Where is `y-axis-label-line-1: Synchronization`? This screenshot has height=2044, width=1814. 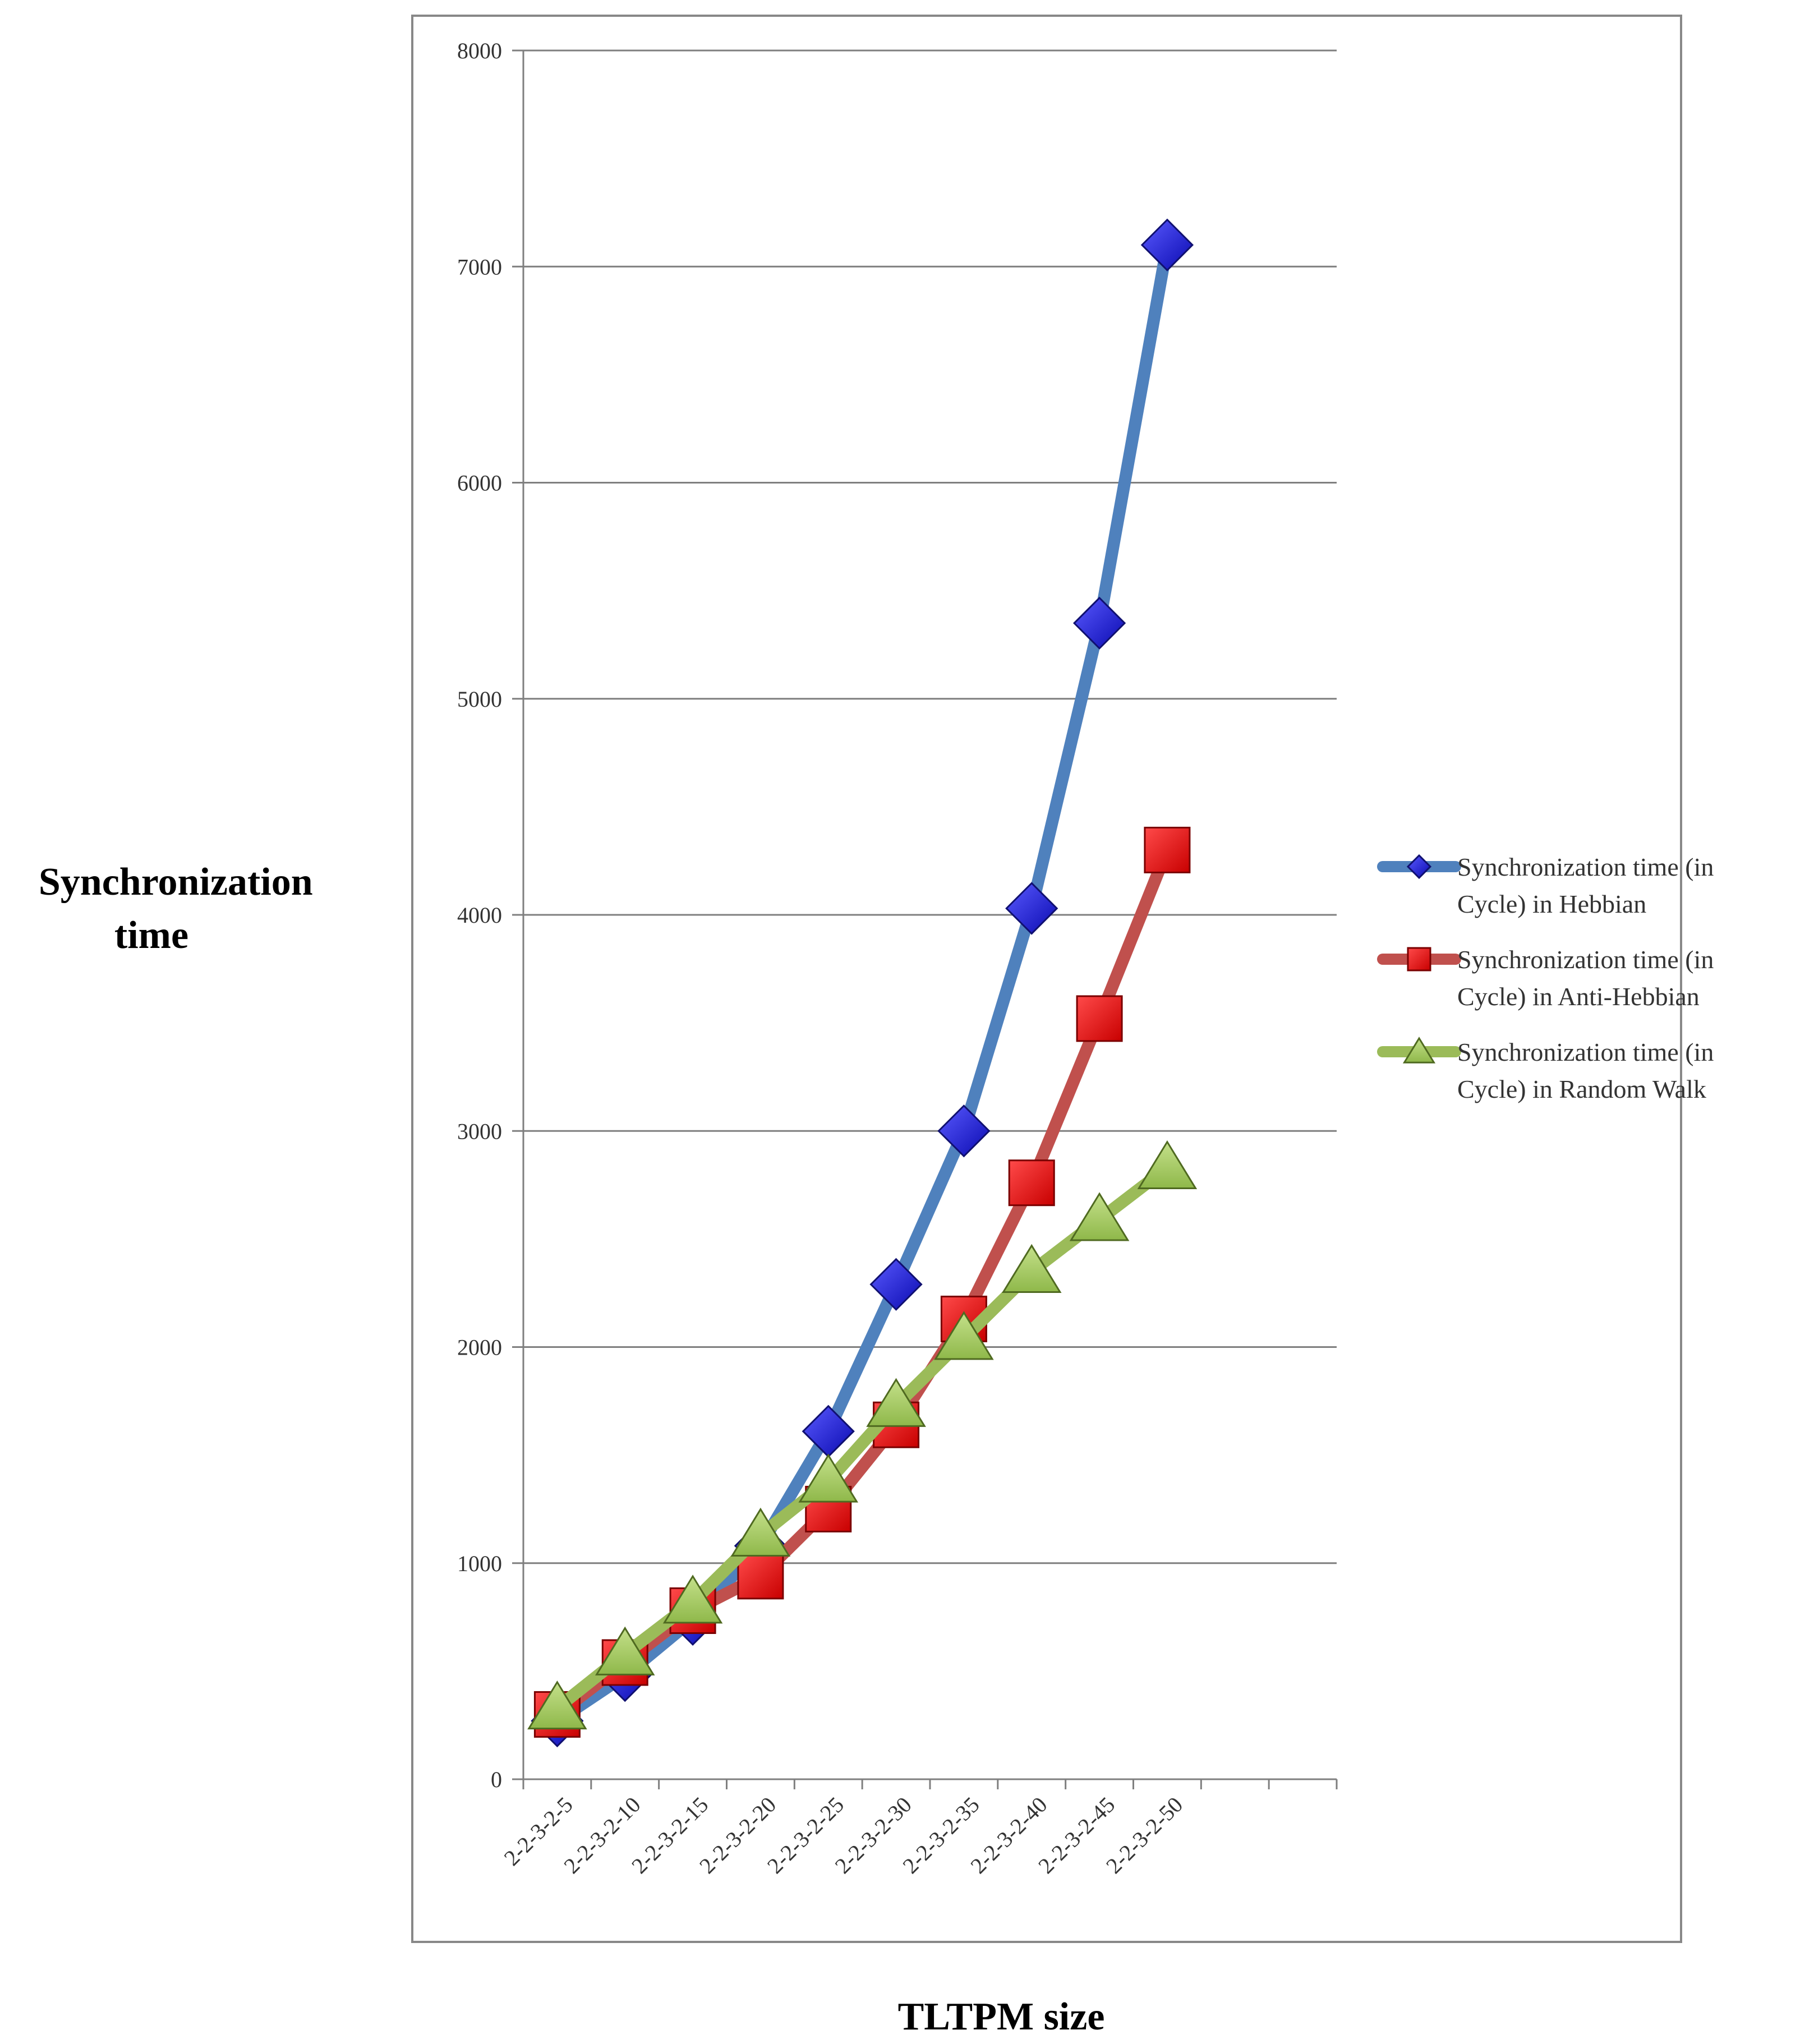
y-axis-label-line-1: Synchronization is located at coordinates (176, 882).